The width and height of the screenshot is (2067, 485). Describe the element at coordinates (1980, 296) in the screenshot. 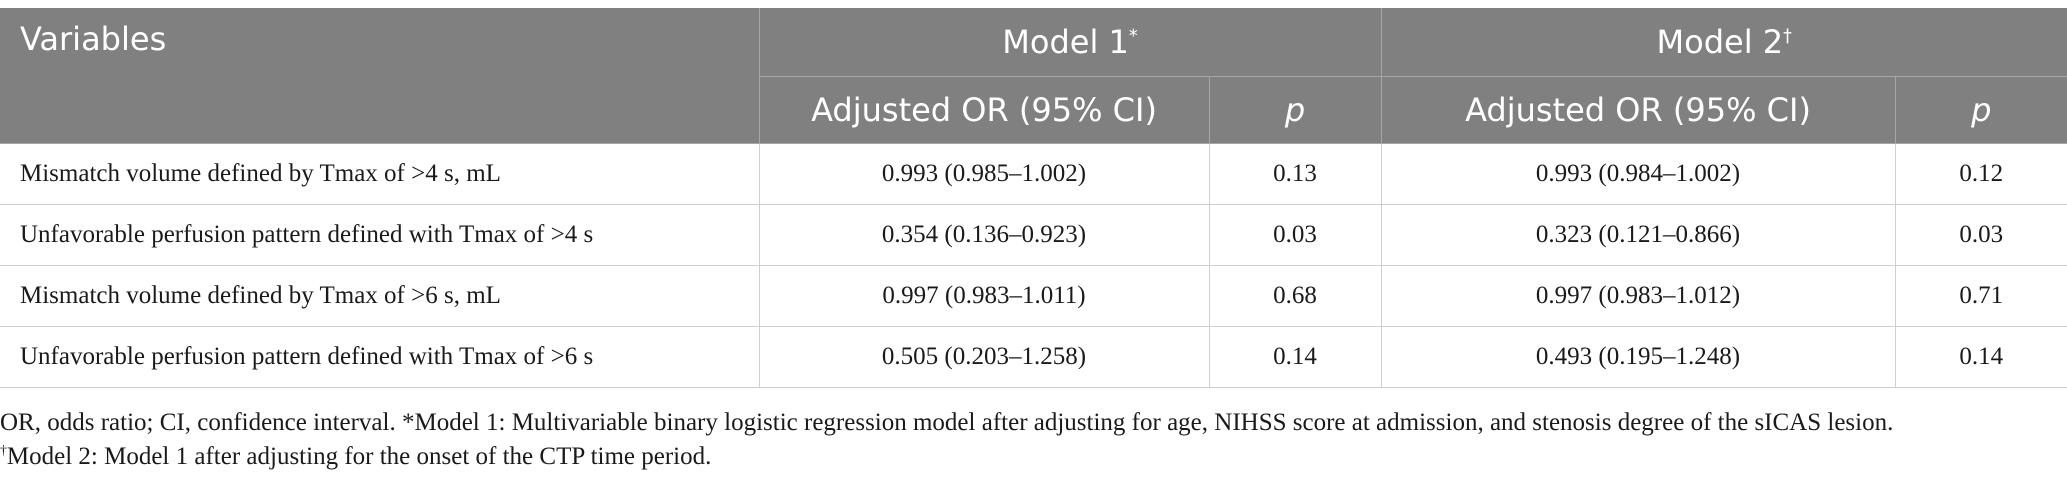

I see `p-model-2-cell: 0.71` at that location.